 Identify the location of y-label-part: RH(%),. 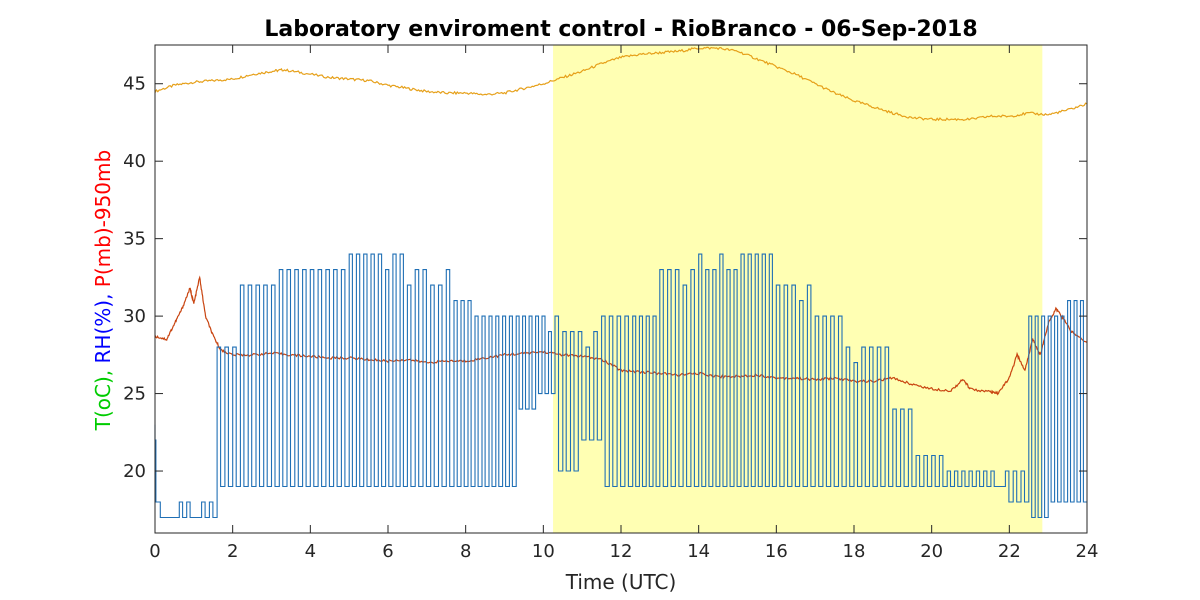
(103, 332).